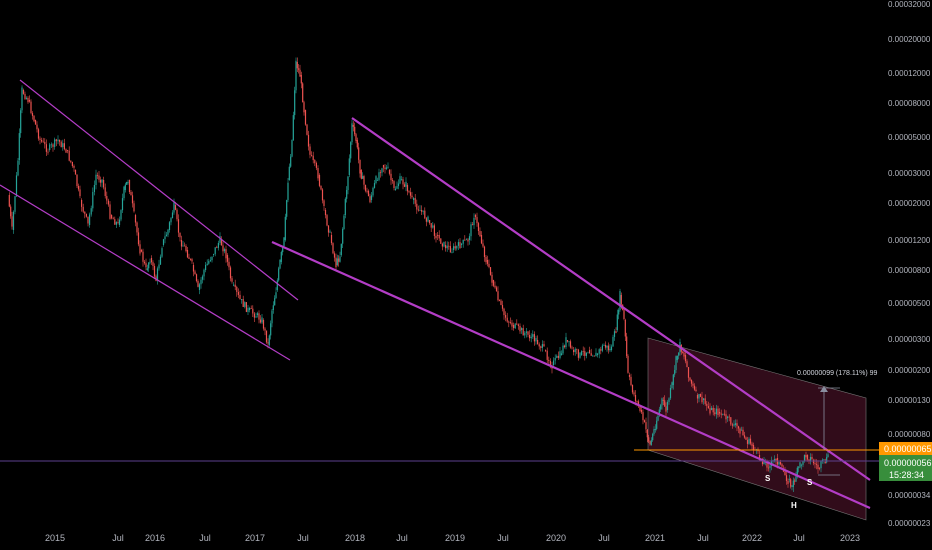  What do you see at coordinates (145, 272) in the screenshot?
I see `channel-1-bottom` at bounding box center [145, 272].